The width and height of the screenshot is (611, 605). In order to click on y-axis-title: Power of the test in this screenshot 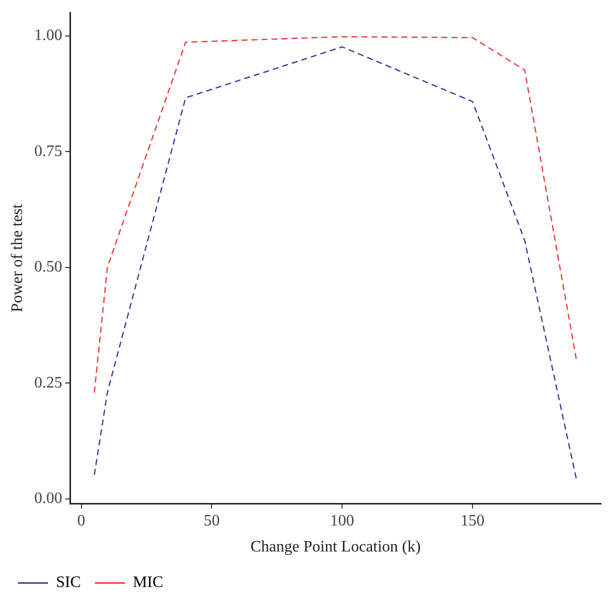, I will do `click(17, 258)`.